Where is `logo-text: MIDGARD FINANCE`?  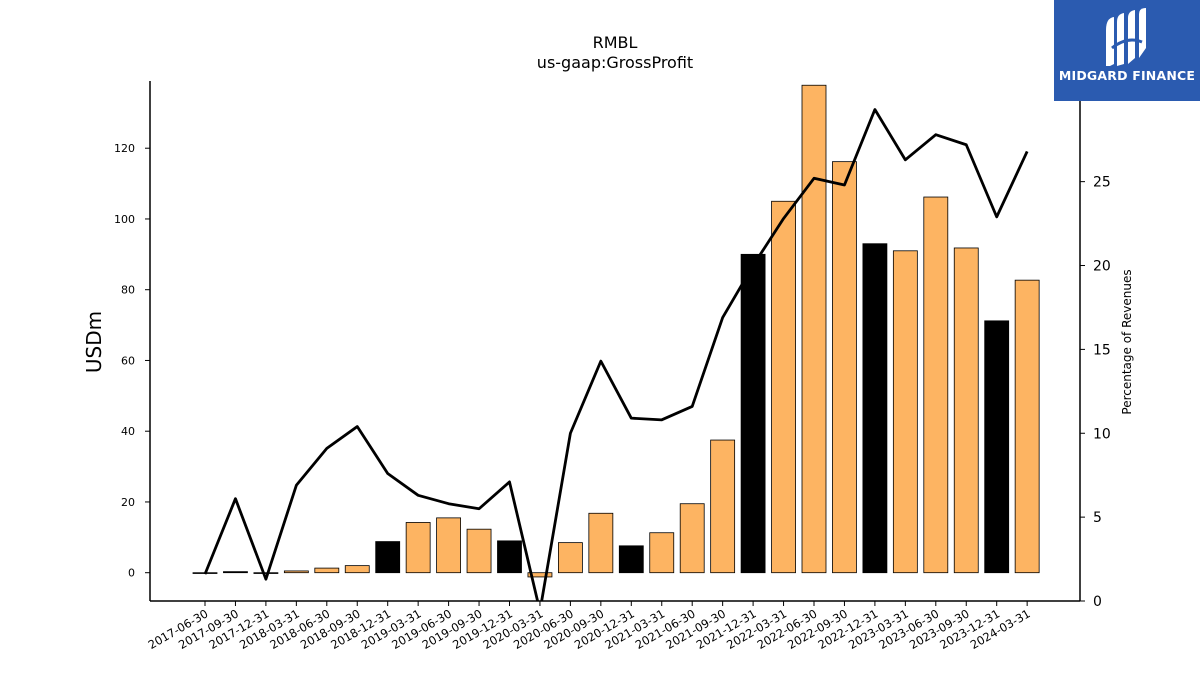
logo-text: MIDGARD FINANCE is located at coordinates (1127, 75).